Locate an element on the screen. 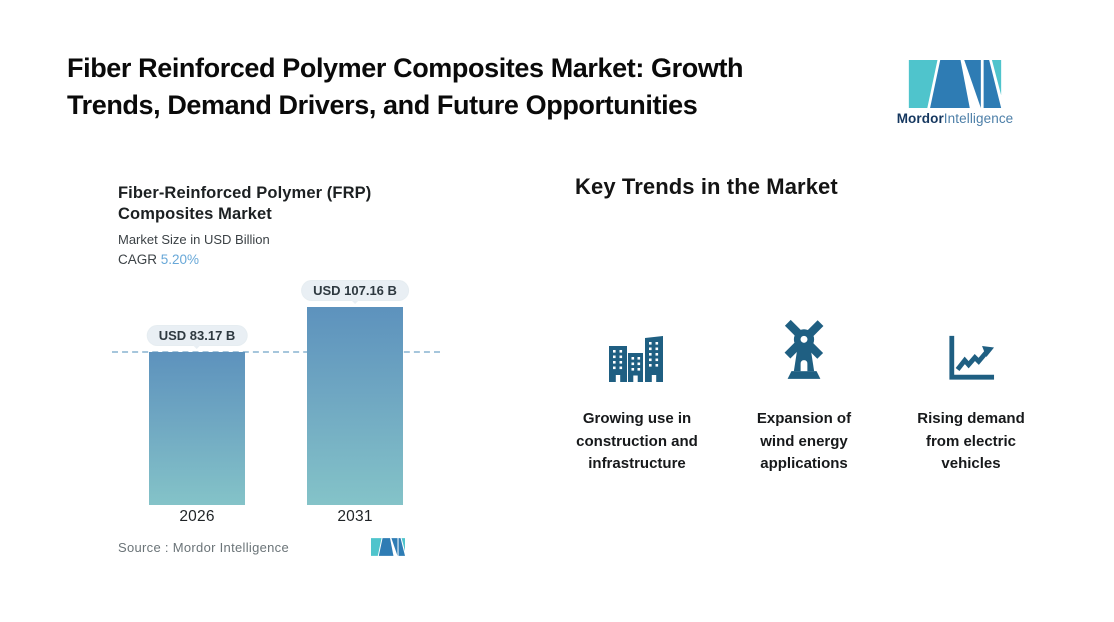  trend-wind-energy: Expansion of wind energy applications is located at coordinates (804, 393).